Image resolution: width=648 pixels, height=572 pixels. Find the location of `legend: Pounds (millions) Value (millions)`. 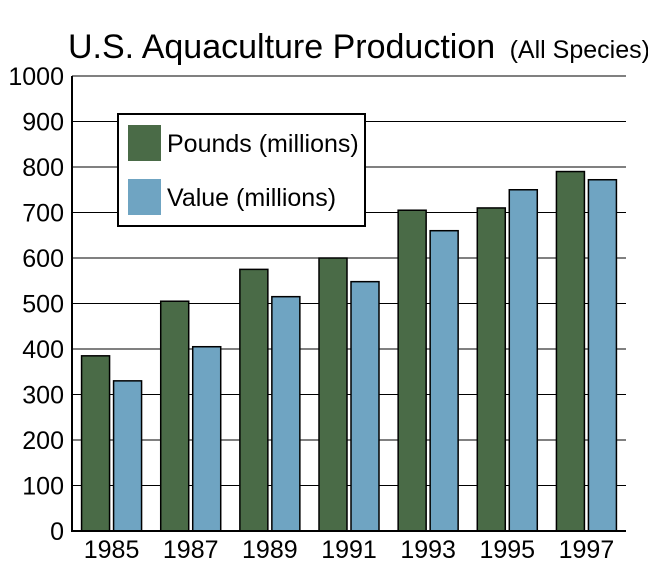

legend: Pounds (millions) Value (millions) is located at coordinates (241, 170).